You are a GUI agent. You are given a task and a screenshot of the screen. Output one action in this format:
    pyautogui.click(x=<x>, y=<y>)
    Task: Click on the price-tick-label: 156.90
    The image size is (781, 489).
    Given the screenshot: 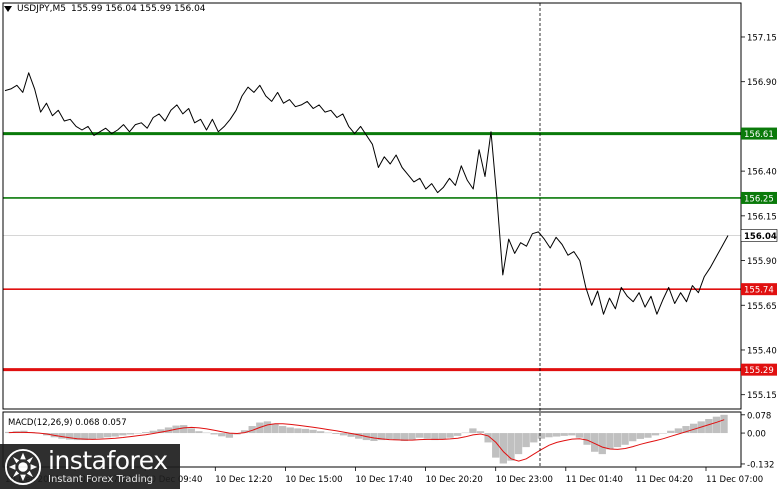 What is the action you would take?
    pyautogui.click(x=762, y=83)
    